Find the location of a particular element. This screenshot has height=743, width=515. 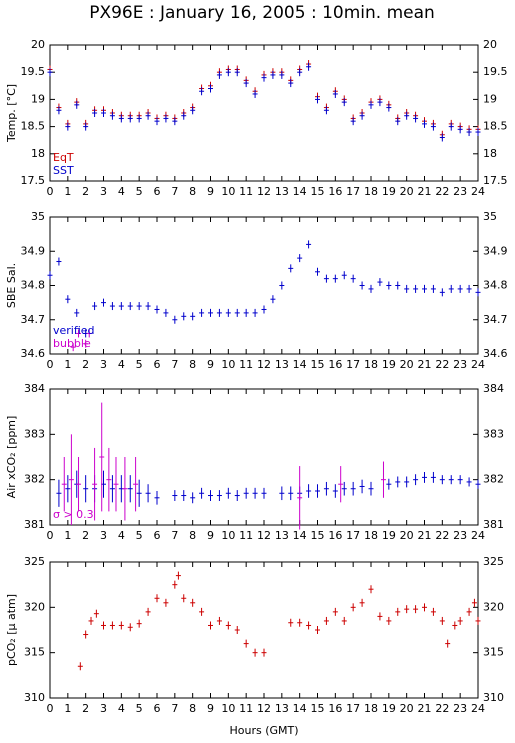

legend-label: bubble is located at coordinates (72, 343).